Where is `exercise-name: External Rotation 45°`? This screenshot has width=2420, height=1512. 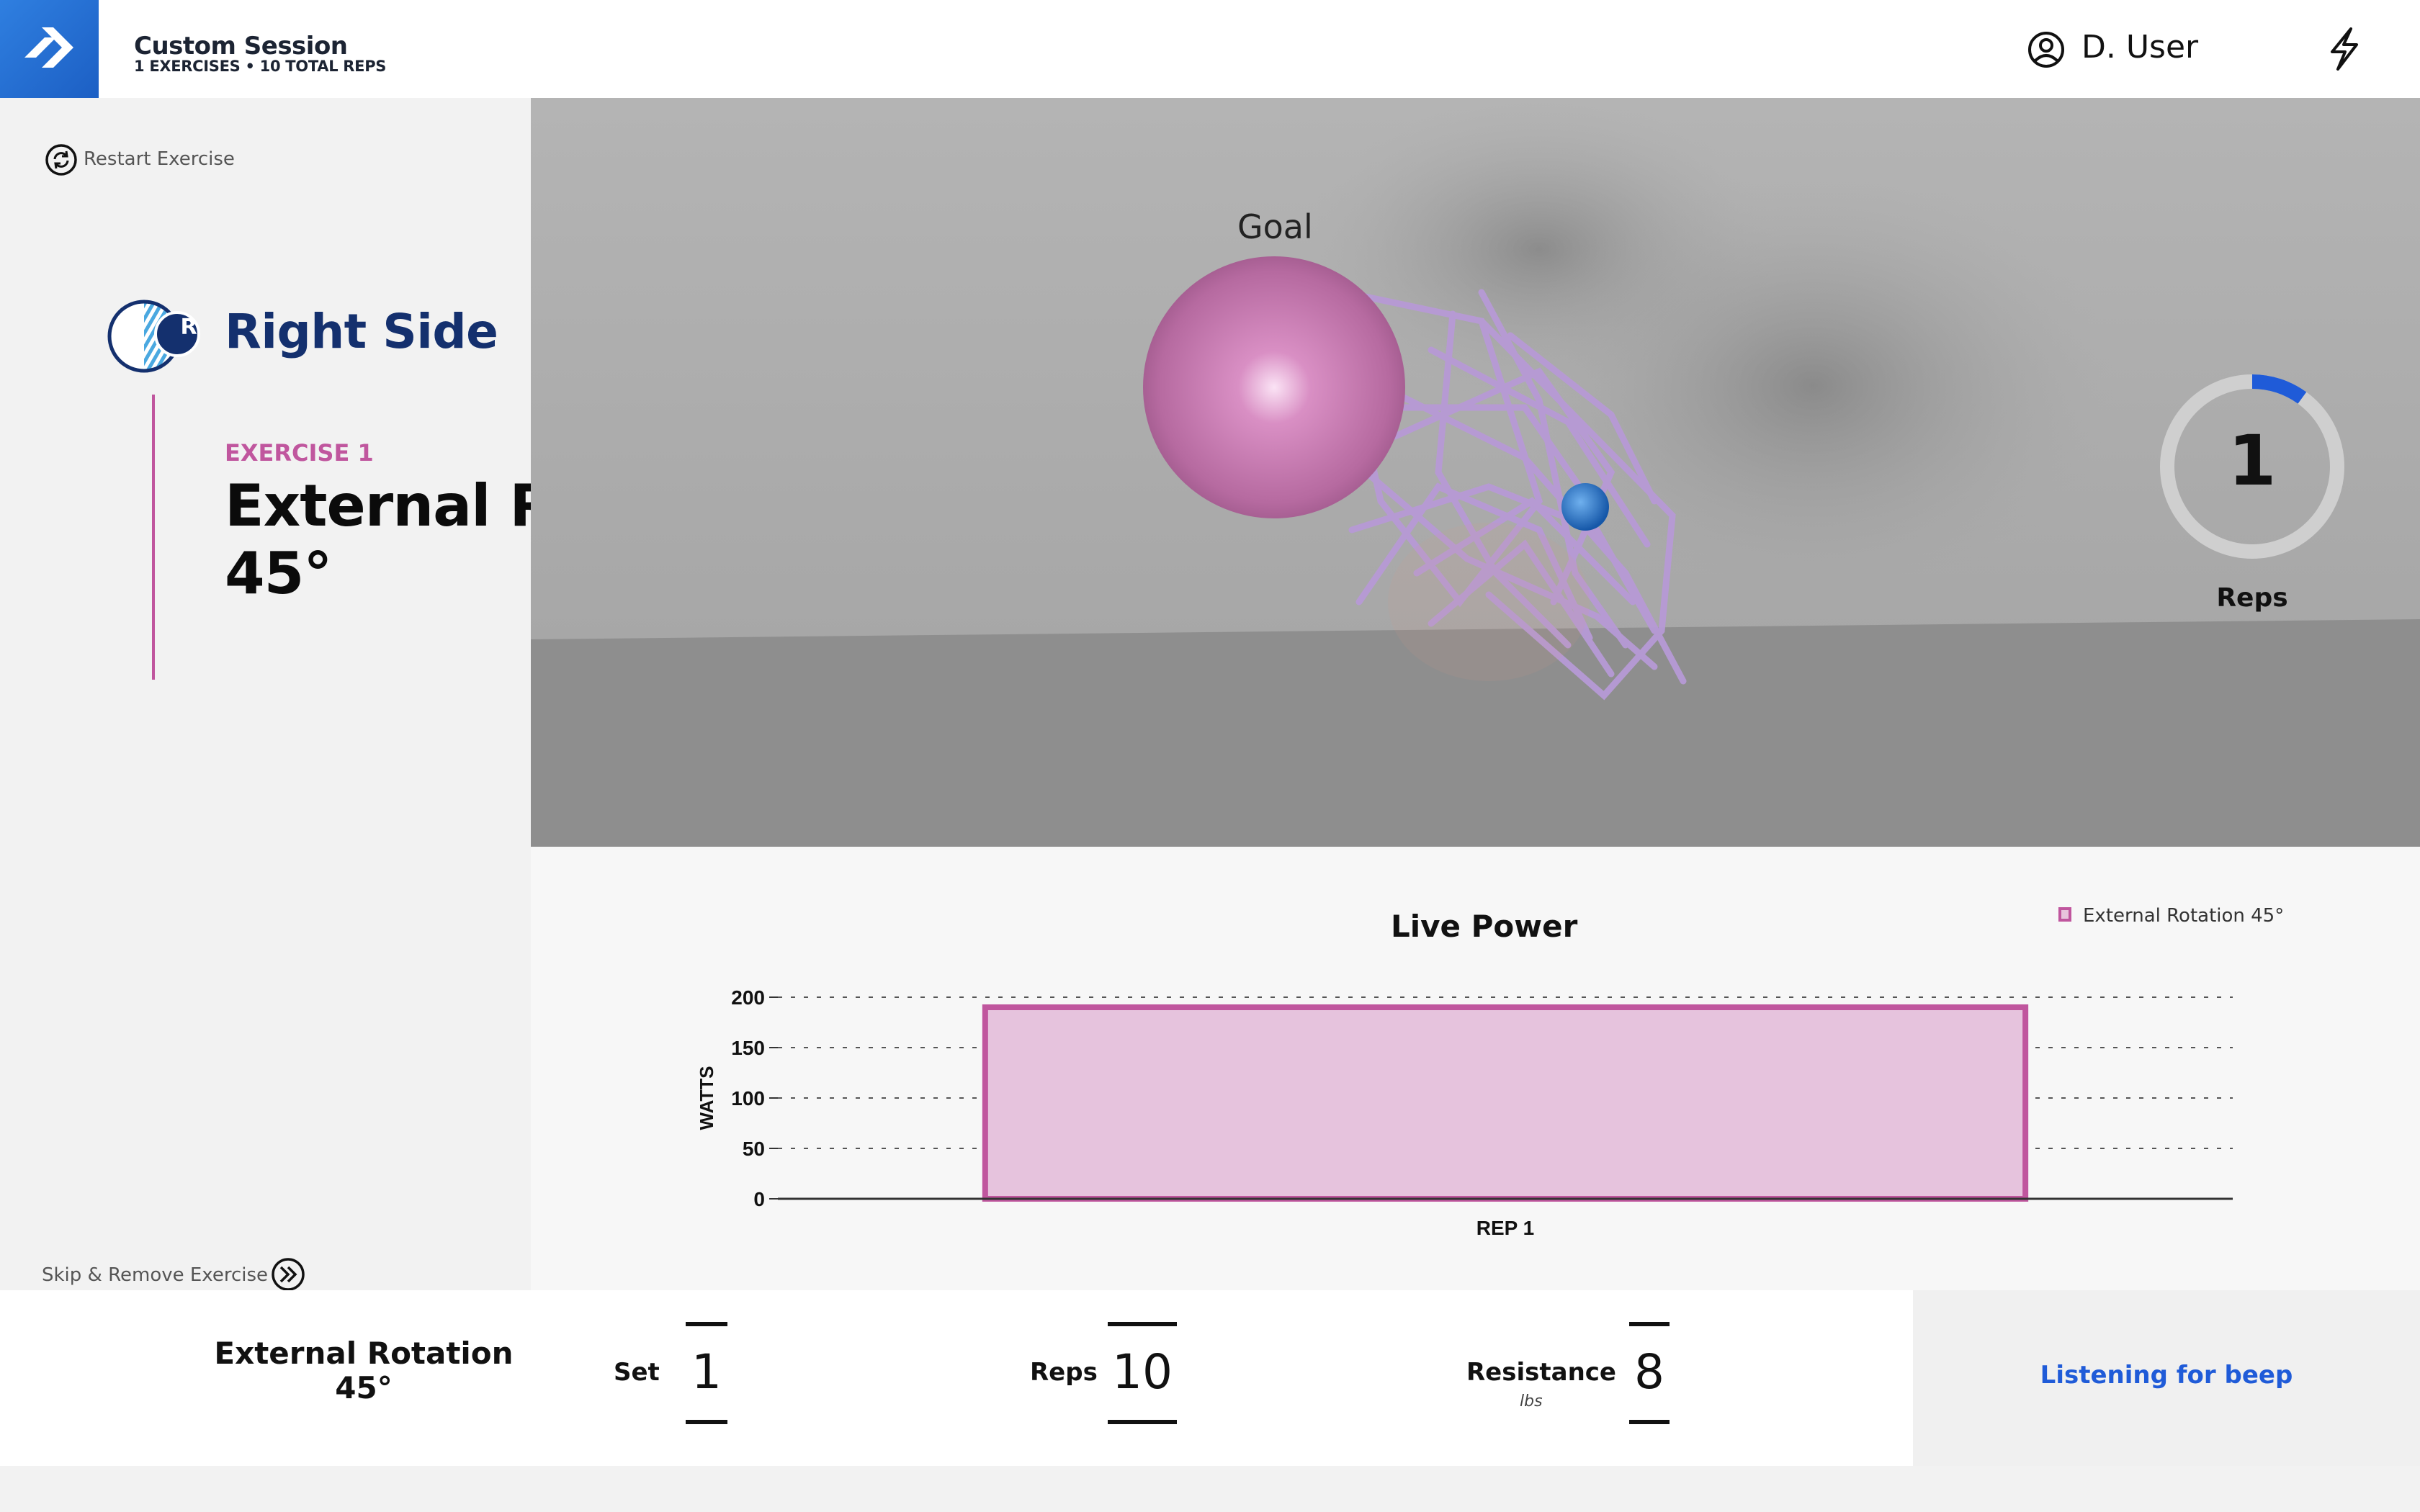
exercise-name: External Rotation 45° is located at coordinates (378, 540).